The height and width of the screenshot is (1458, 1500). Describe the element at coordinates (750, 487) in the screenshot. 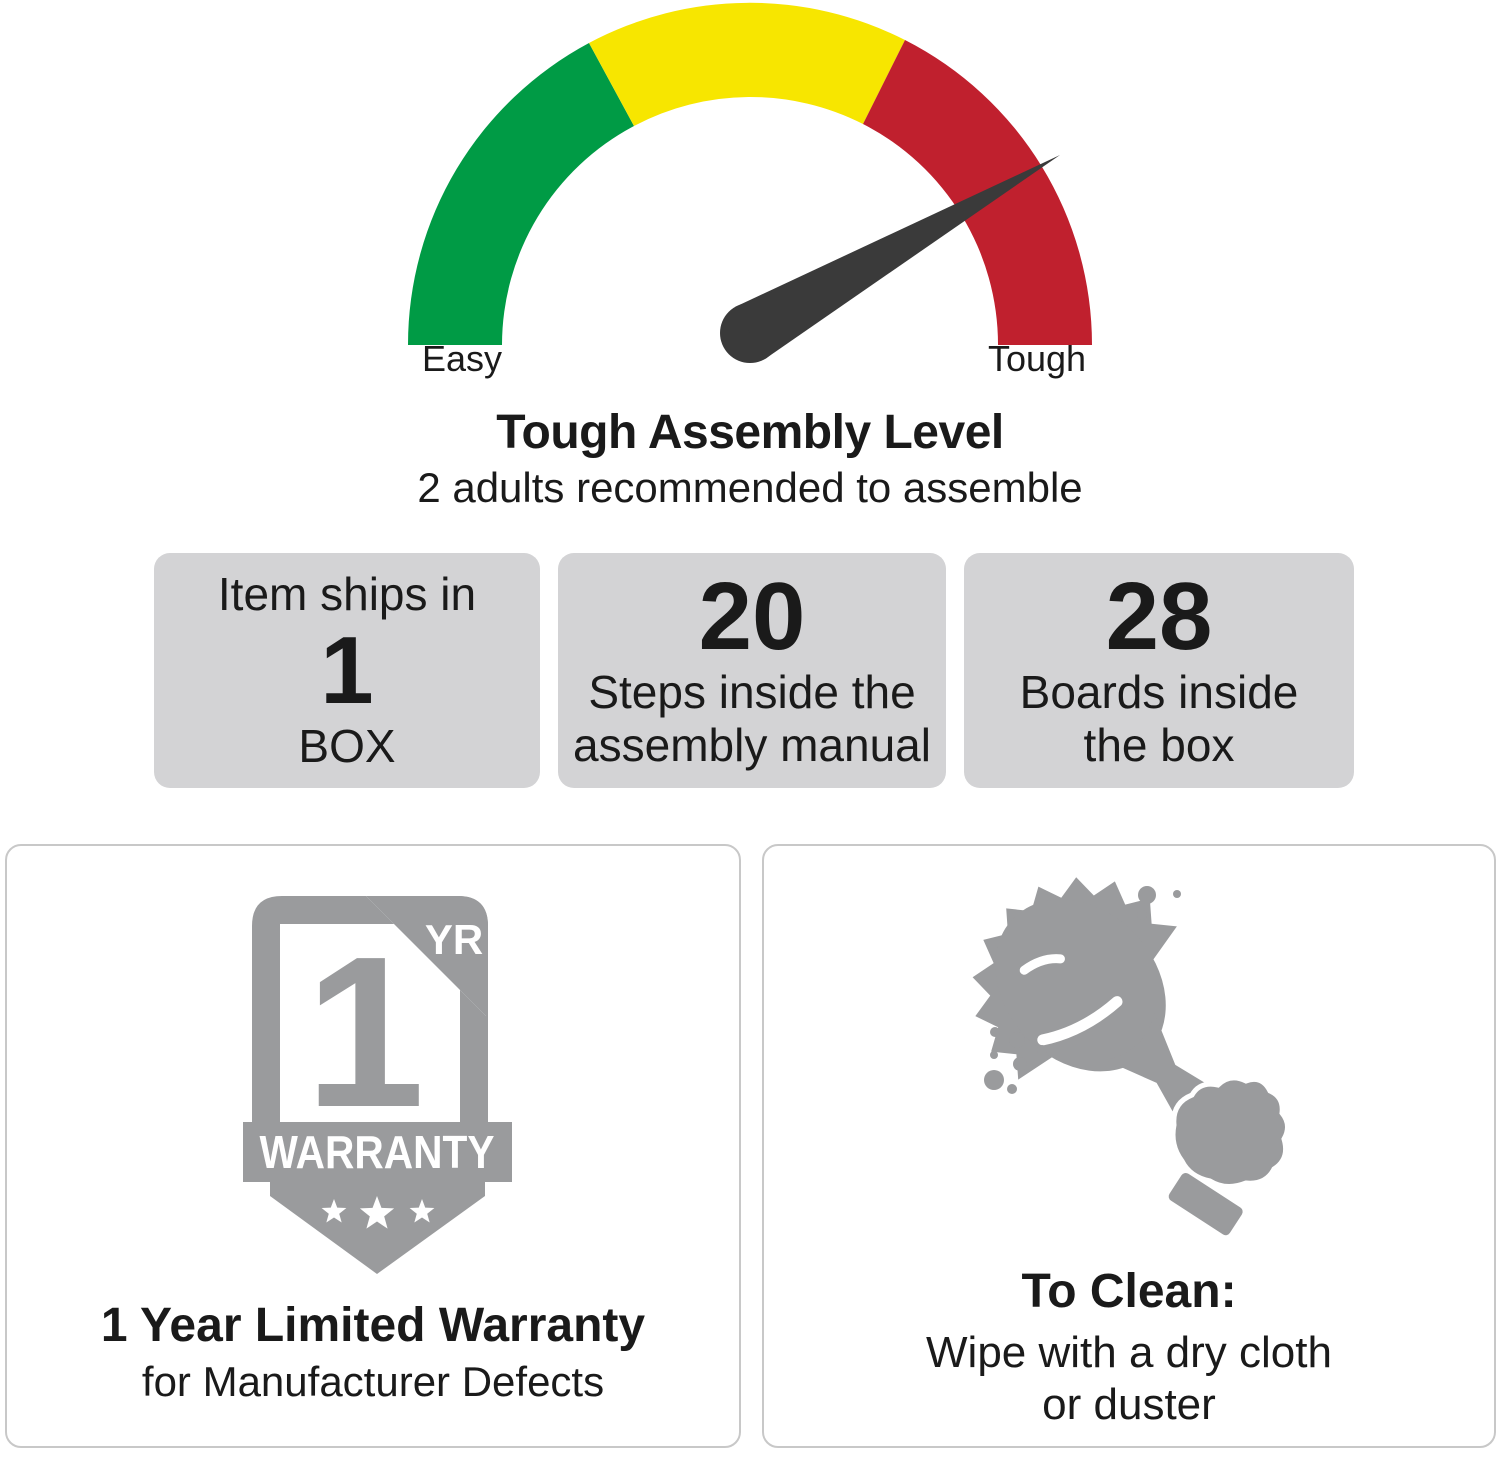

I see `assembly-level-subtitle: 2 adults recommended to assemble` at that location.